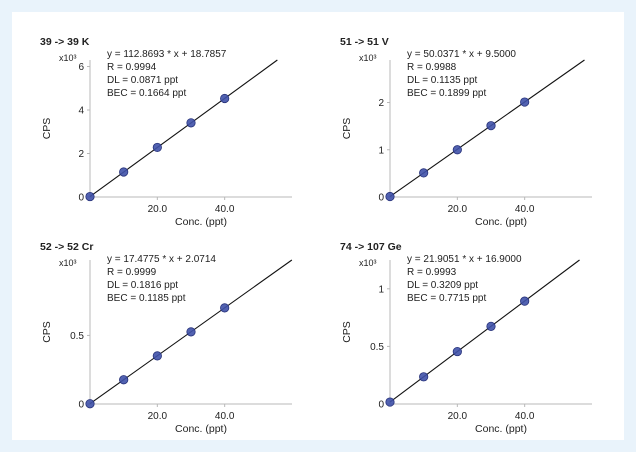 Image resolution: width=636 pixels, height=452 pixels. What do you see at coordinates (432, 272) in the screenshot?
I see `fit-stat-2: R = 0.9993` at bounding box center [432, 272].